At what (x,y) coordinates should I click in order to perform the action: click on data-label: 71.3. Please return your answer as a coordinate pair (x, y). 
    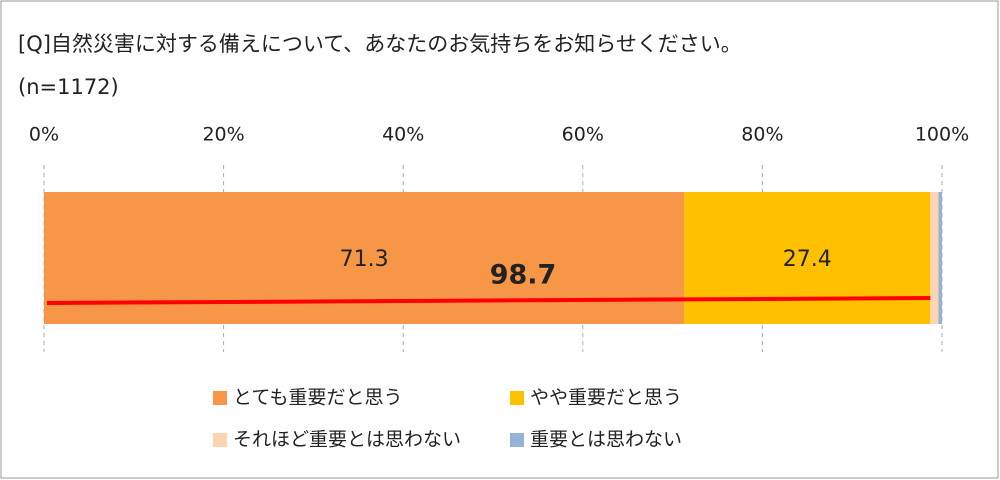
    Looking at the image, I should click on (364, 259).